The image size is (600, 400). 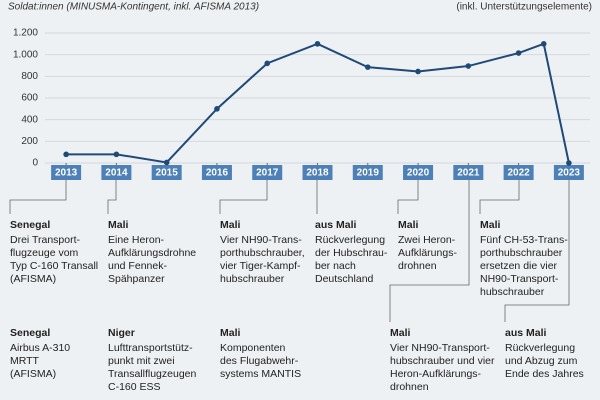 I want to click on annotation-line: Aufklärungsdrohne, so click(x=152, y=253).